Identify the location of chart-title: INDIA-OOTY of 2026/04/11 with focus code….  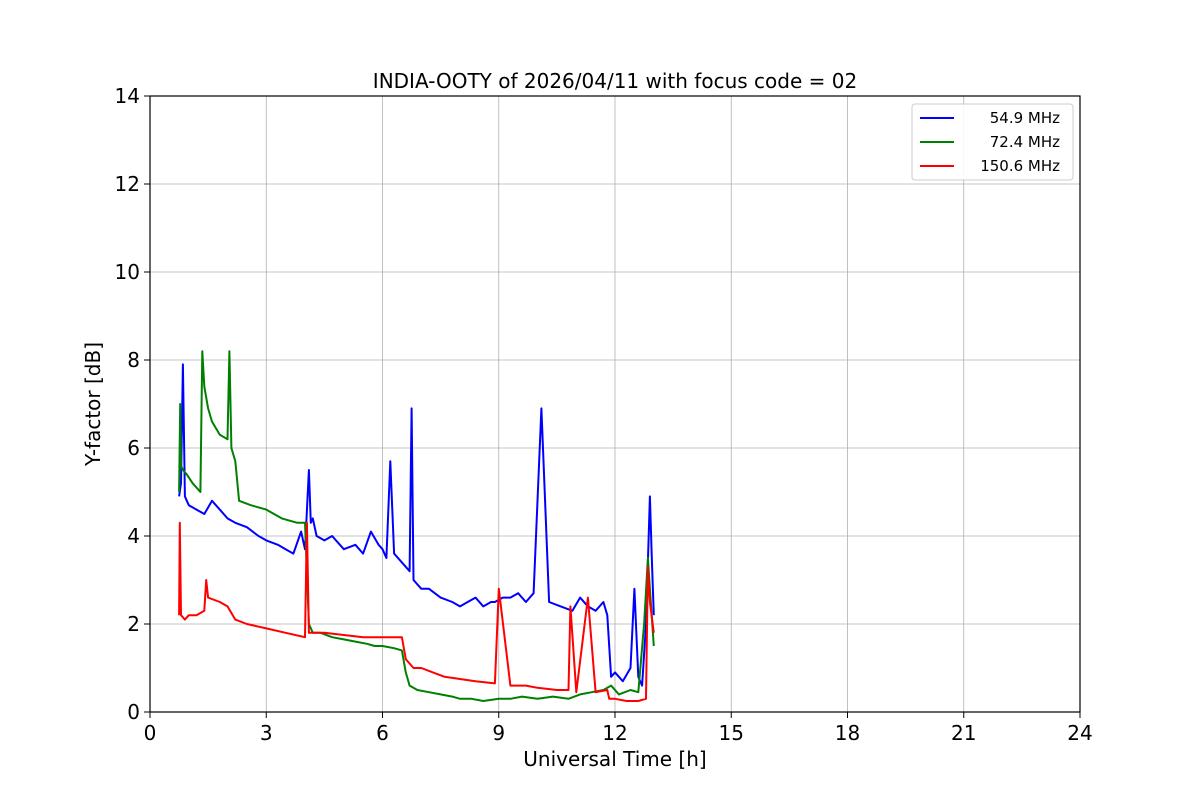
(615, 81).